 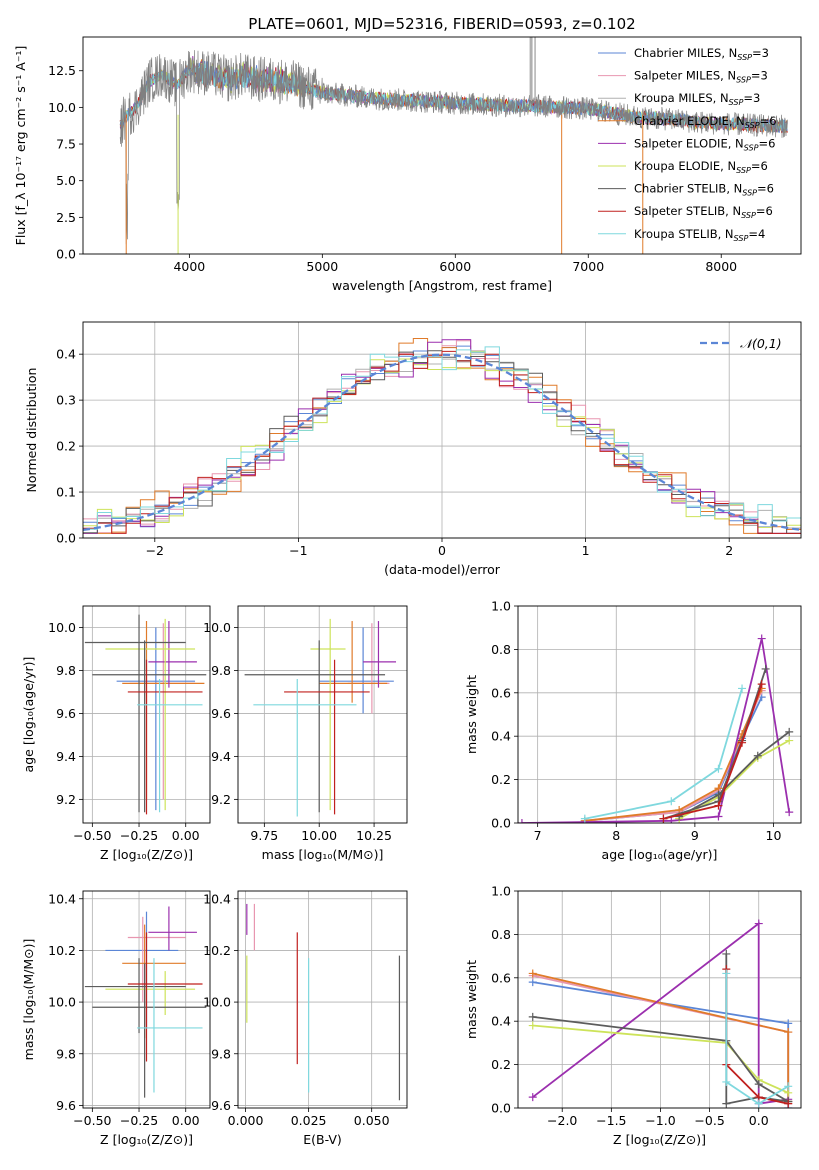 I want to click on legend-entry: Chabrier ELODIE, NSSP=6, so click(x=705, y=122).